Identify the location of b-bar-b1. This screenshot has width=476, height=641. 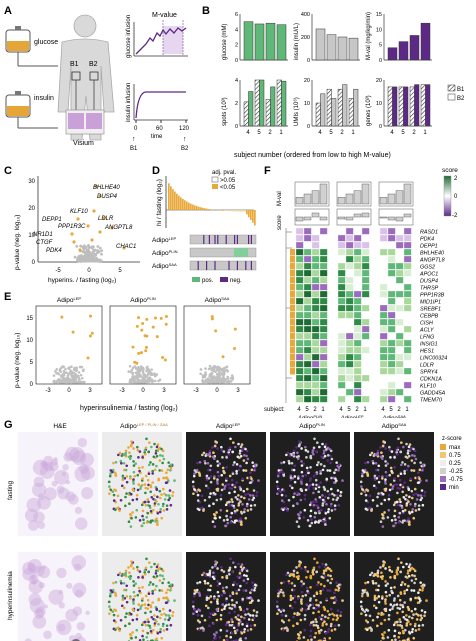
(257, 103).